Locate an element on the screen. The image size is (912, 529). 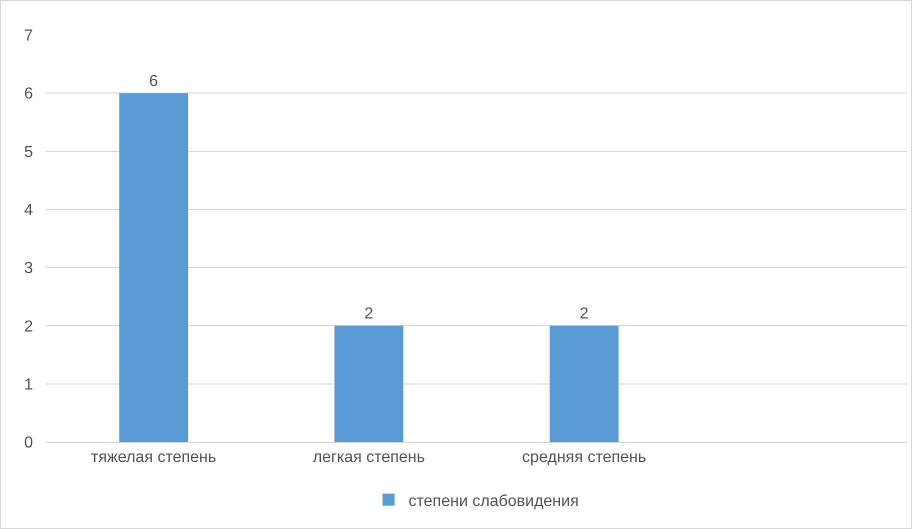
y-tick-label: 7 is located at coordinates (29, 36).